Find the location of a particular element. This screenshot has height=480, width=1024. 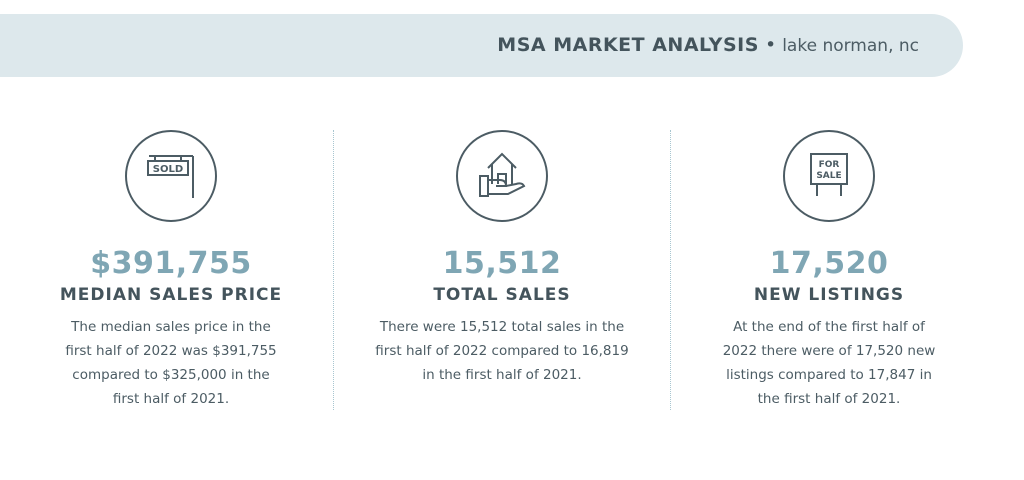

for-sale-sign-icon: FOR SALE is located at coordinates (829, 176).